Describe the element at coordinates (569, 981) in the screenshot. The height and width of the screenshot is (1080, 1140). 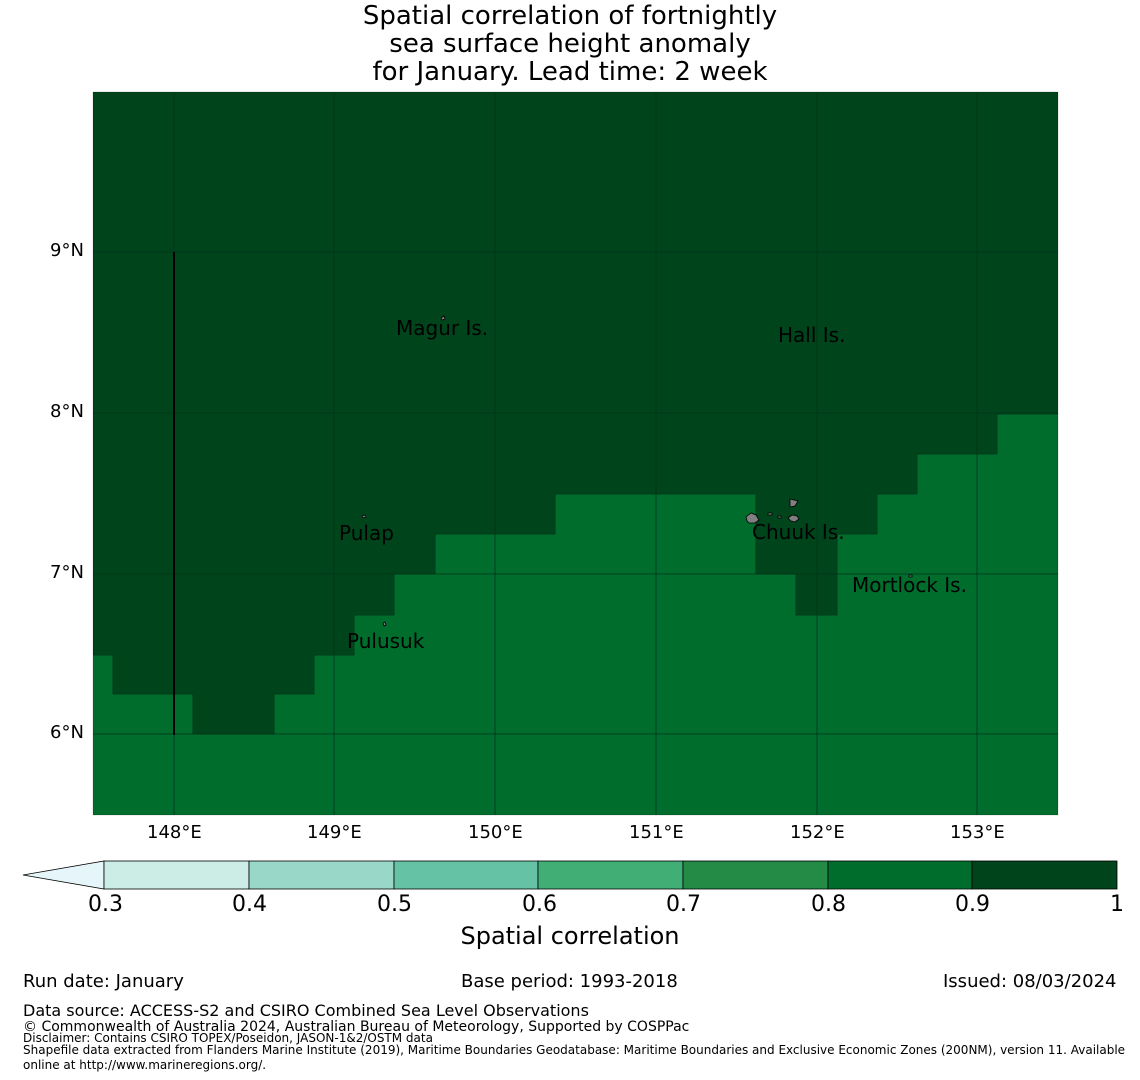
I see `base-period: Base period: 1993-2018` at that location.